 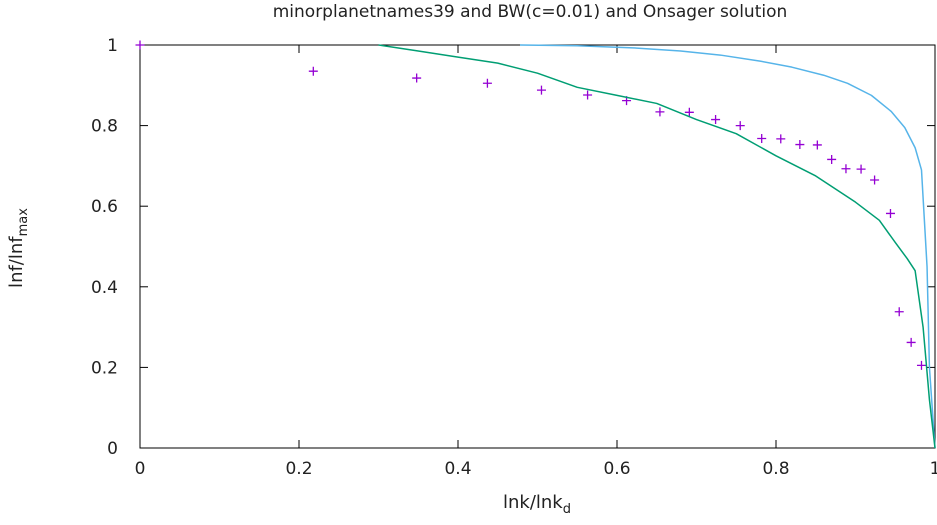 What do you see at coordinates (457, 469) in the screenshot?
I see `x-tick-label: 0.4` at bounding box center [457, 469].